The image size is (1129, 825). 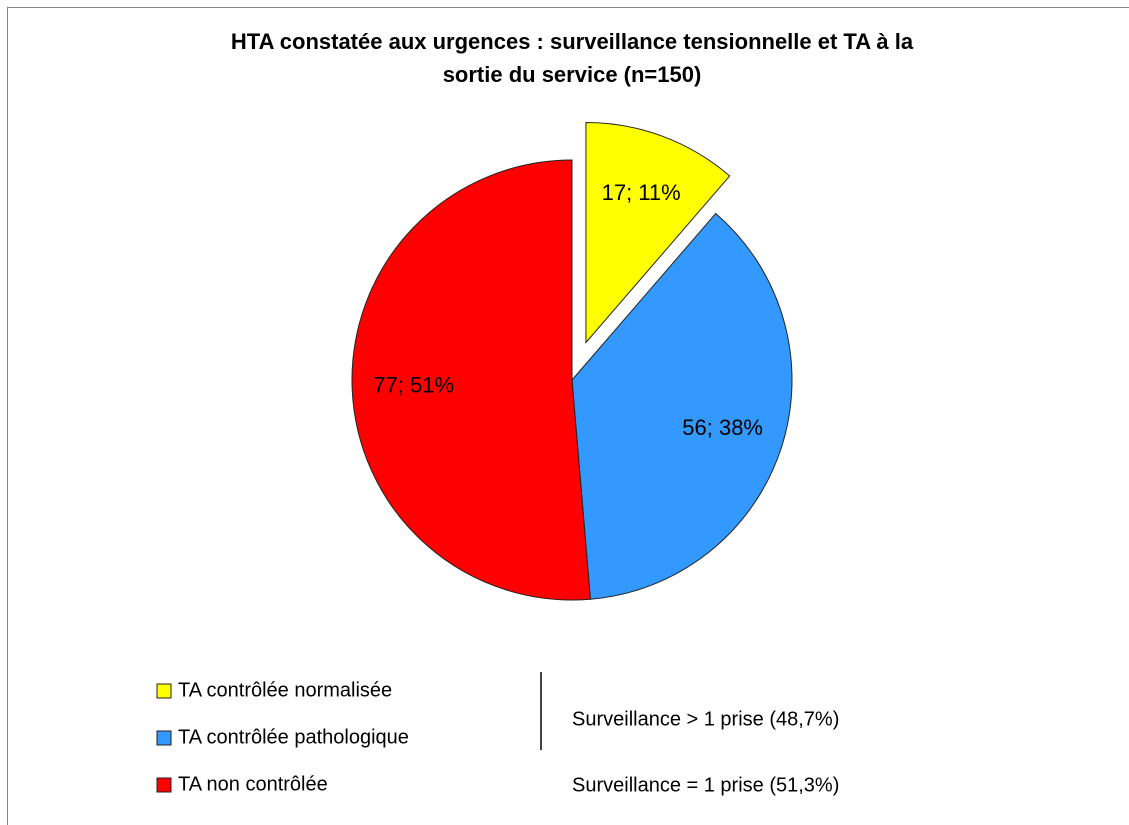 I want to click on annotation: Surveillance > 1 prise (48,7%), so click(x=705, y=719).